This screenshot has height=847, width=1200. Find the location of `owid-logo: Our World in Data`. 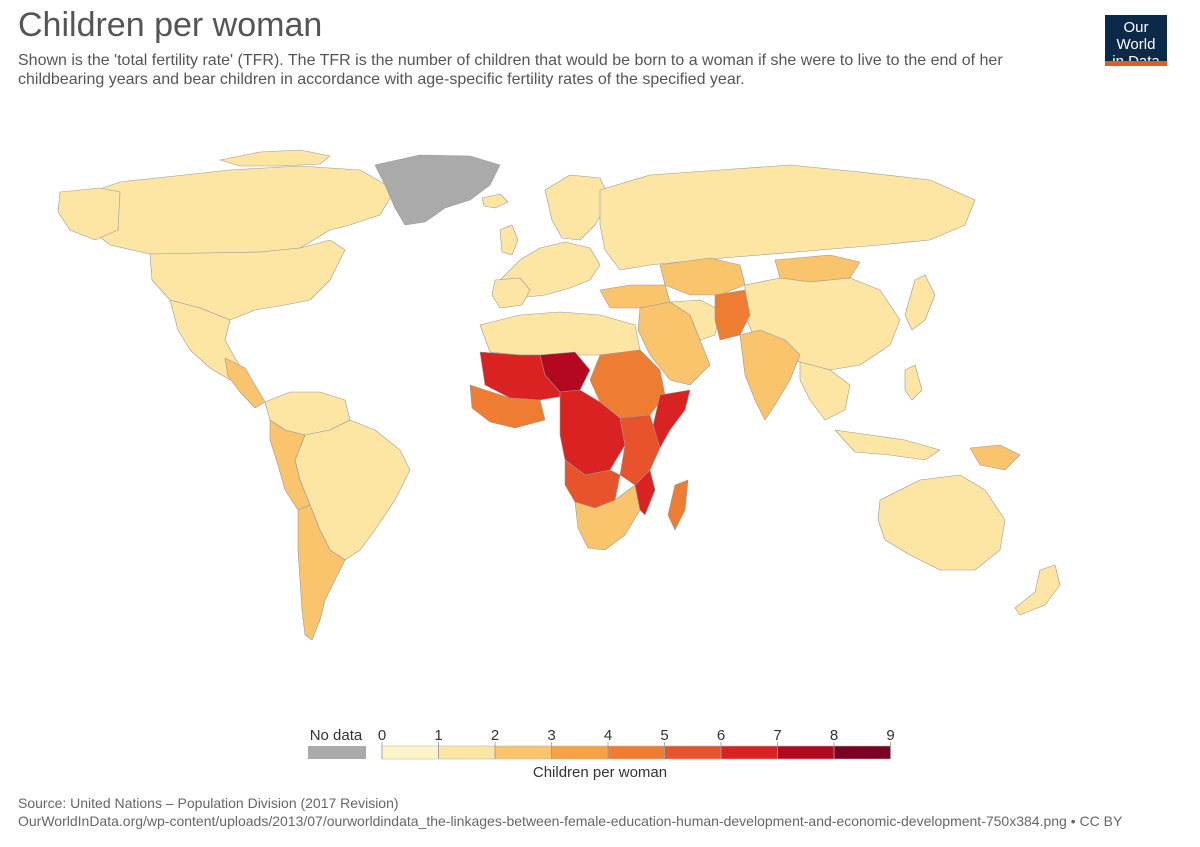

owid-logo: Our World in Data is located at coordinates (1136, 42).